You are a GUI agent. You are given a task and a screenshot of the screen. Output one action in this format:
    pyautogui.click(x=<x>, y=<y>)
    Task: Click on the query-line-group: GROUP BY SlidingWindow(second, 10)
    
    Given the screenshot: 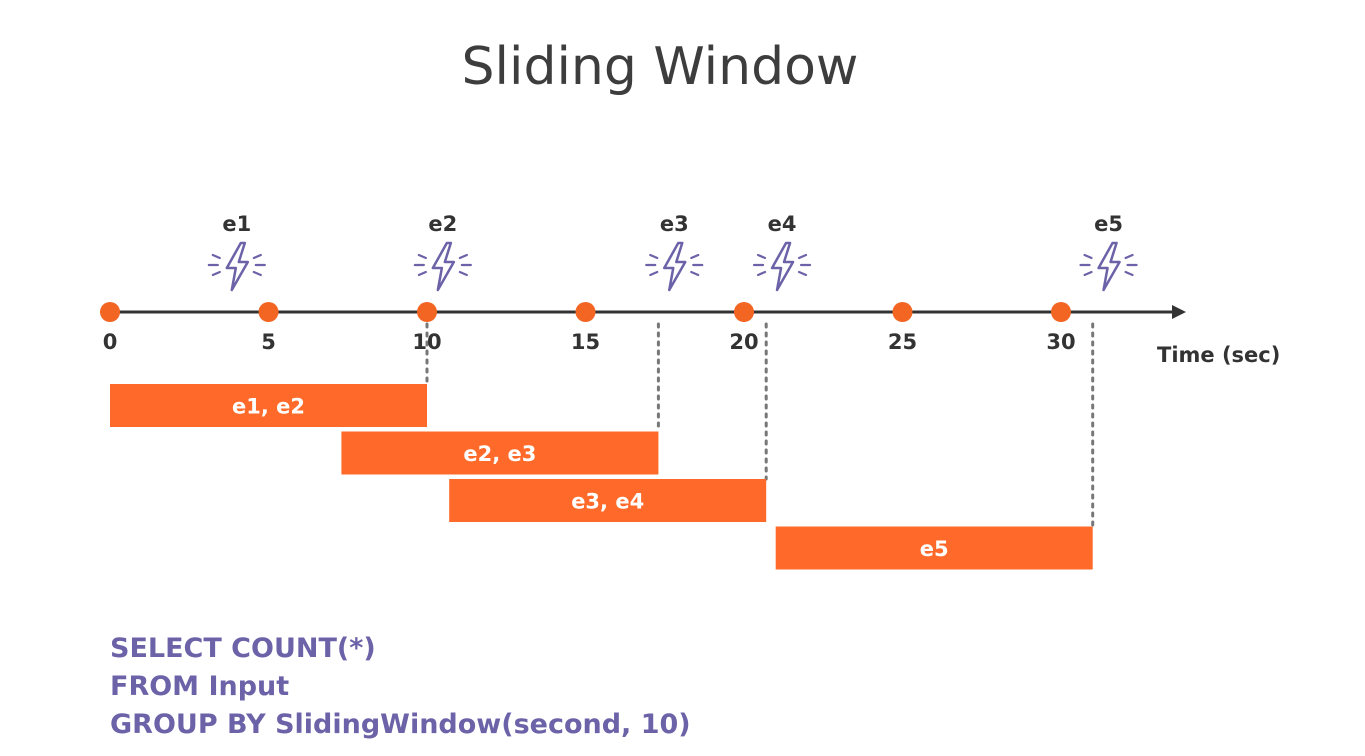 What is the action you would take?
    pyautogui.click(x=400, y=724)
    